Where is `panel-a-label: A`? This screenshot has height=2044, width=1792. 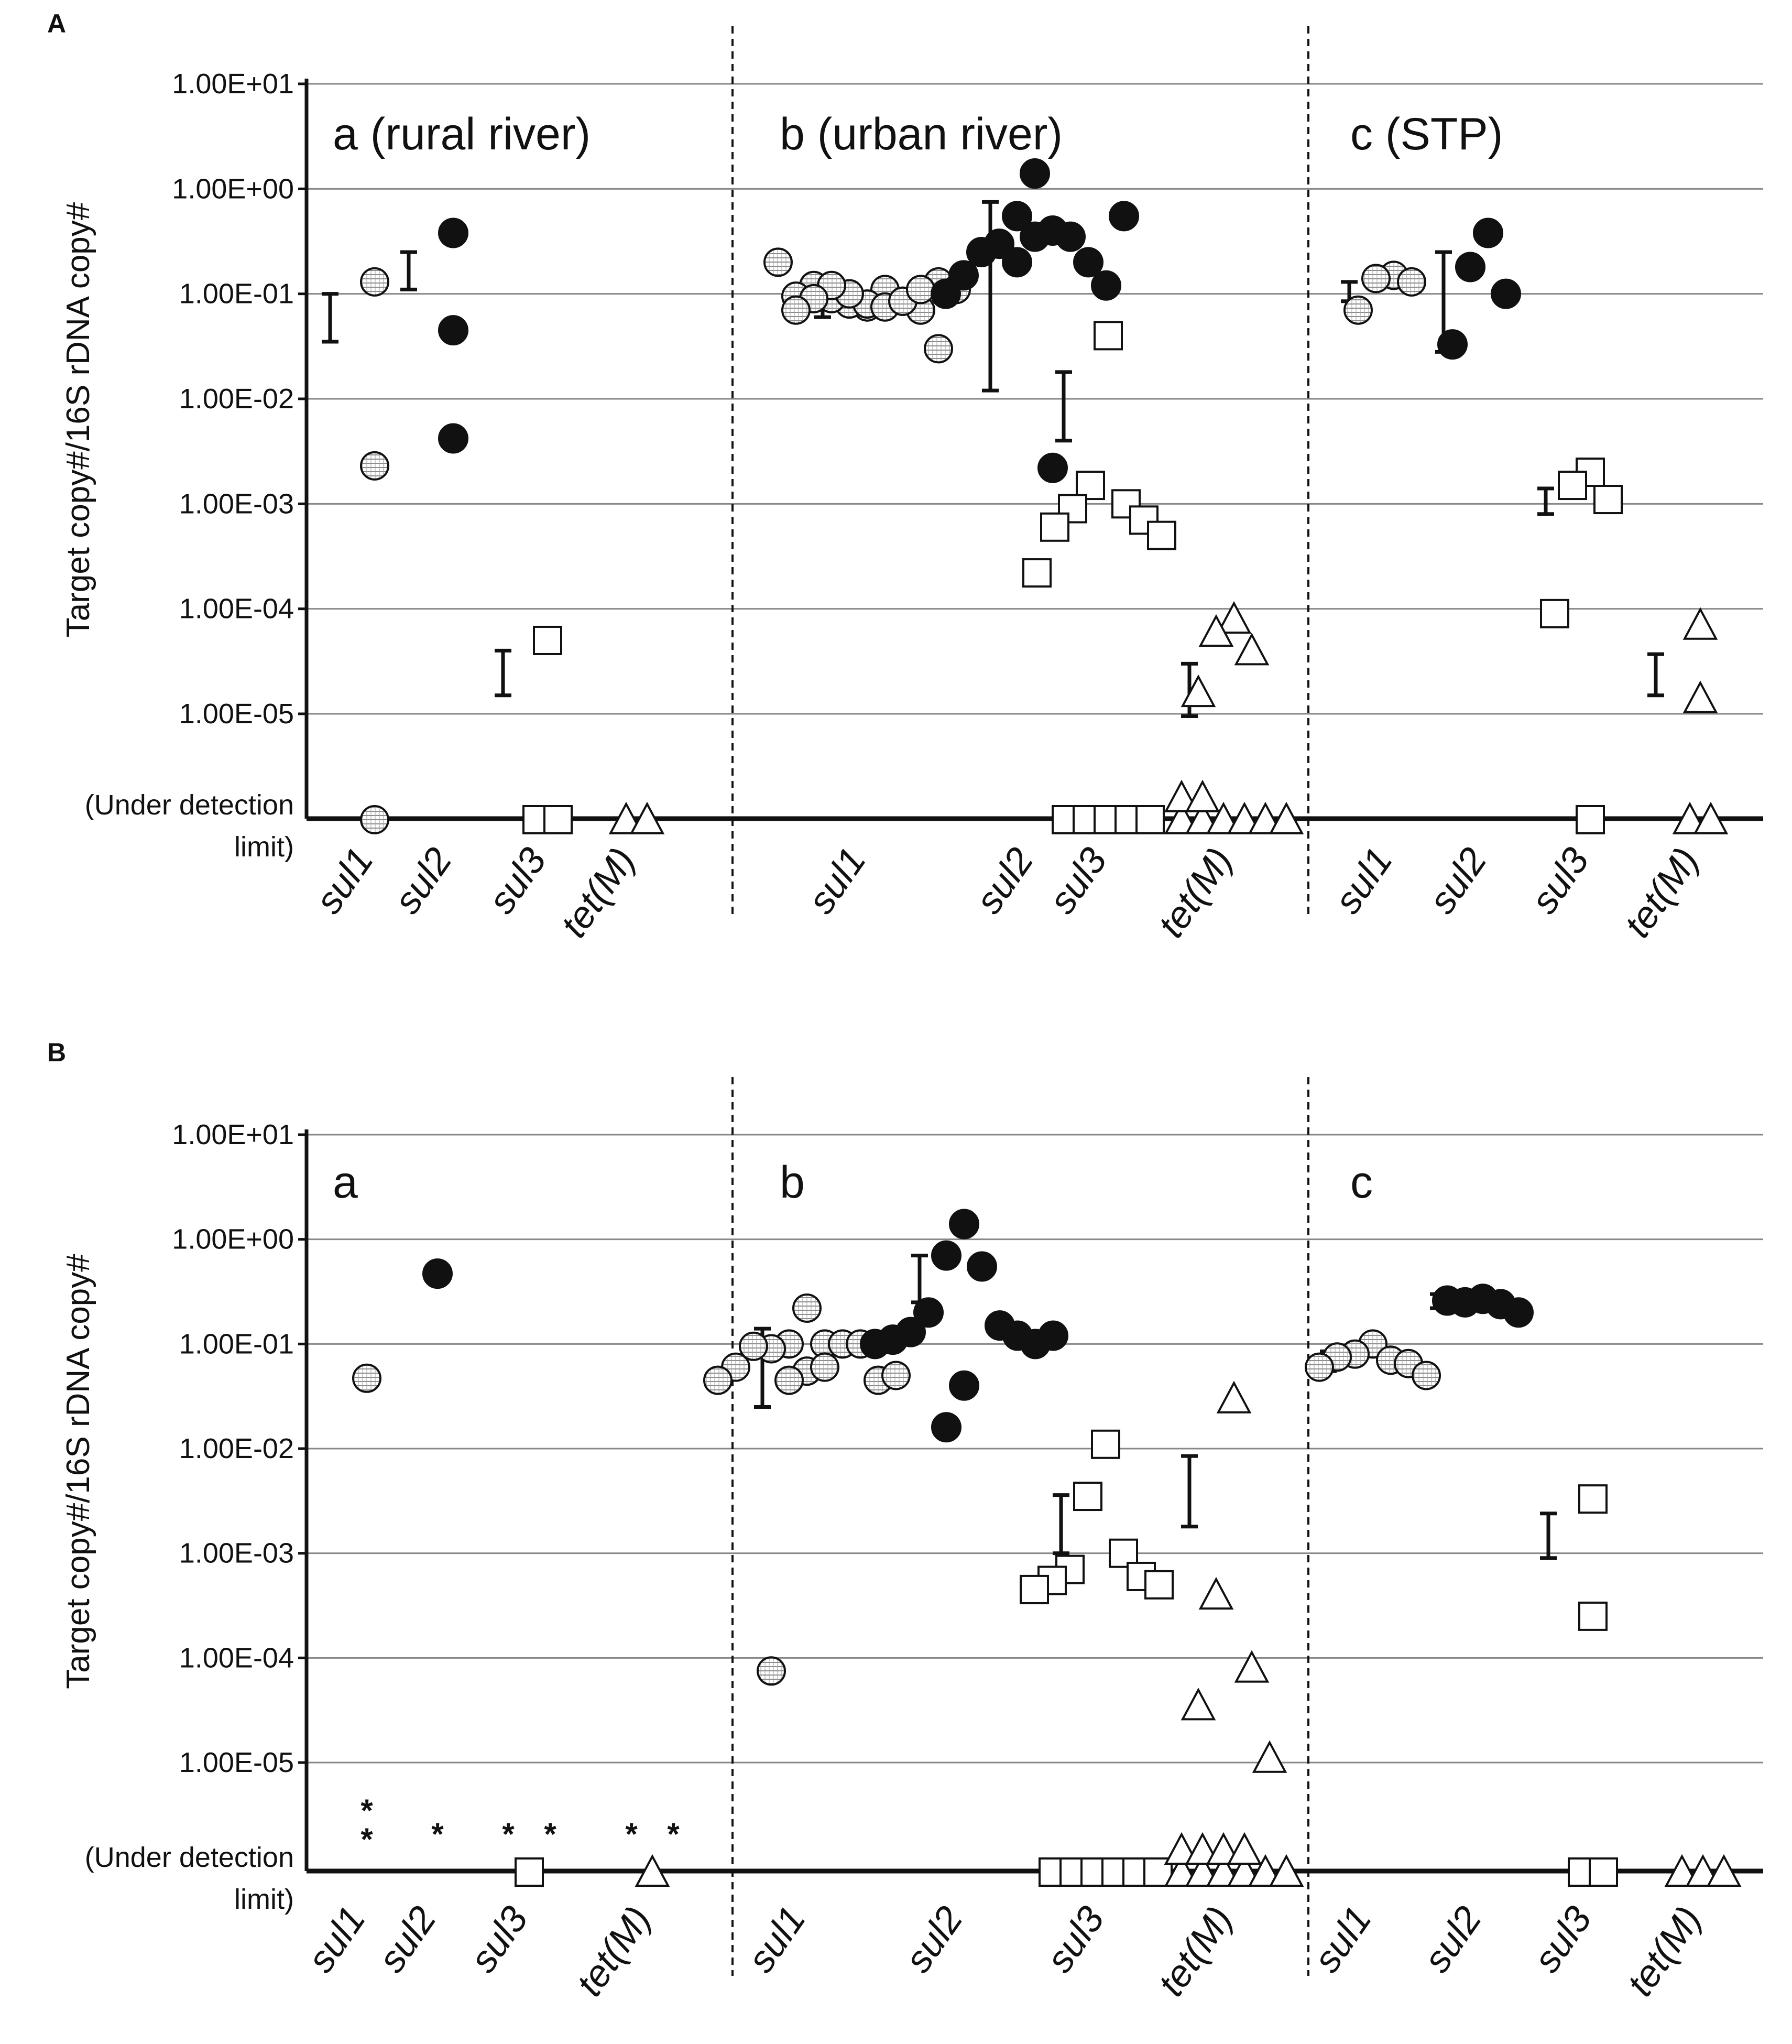 panel-a-label: A is located at coordinates (56, 23).